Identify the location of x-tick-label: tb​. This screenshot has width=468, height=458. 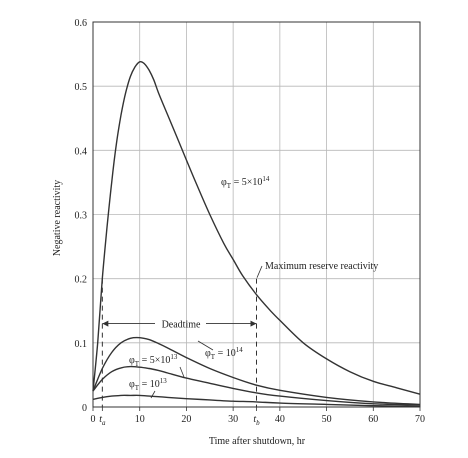
(256, 420).